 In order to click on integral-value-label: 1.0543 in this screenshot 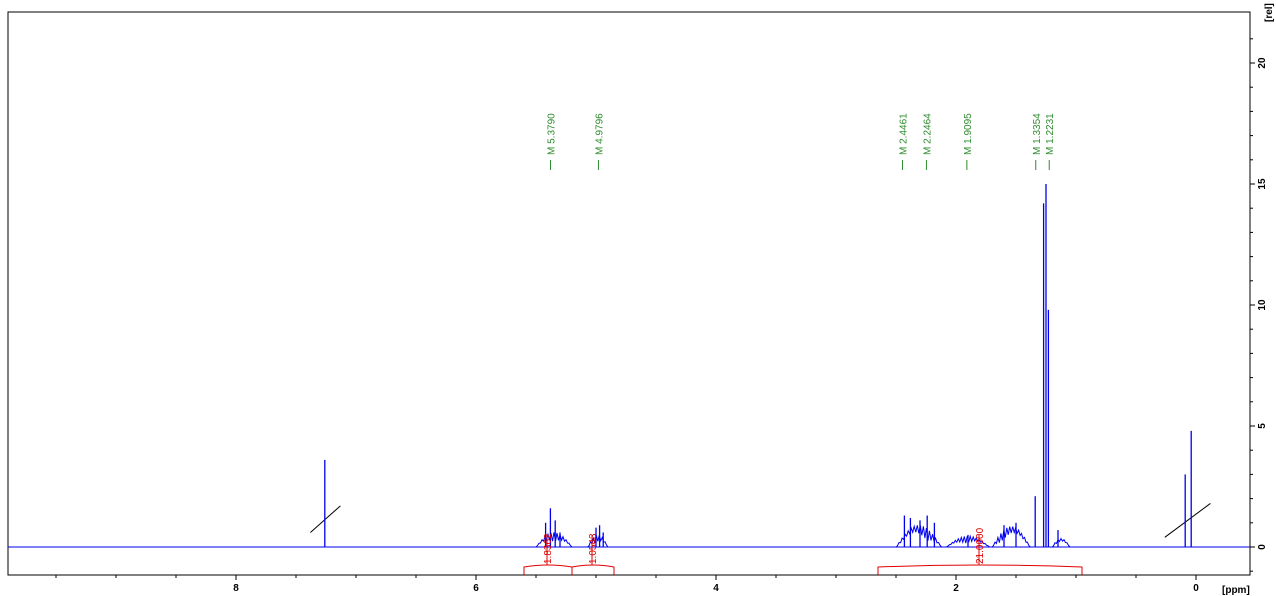, I will do `click(593, 548)`.